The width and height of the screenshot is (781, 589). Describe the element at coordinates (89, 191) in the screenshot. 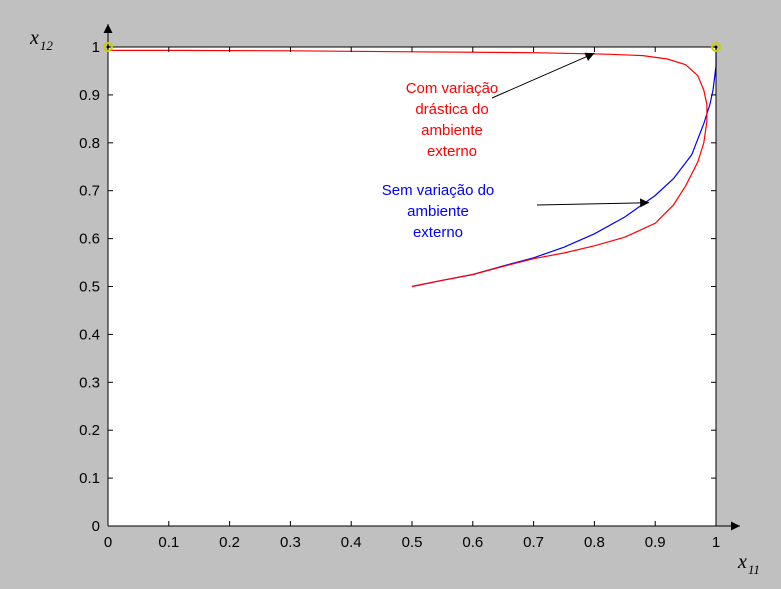

I see `y-tick-label-7: 0.7` at that location.